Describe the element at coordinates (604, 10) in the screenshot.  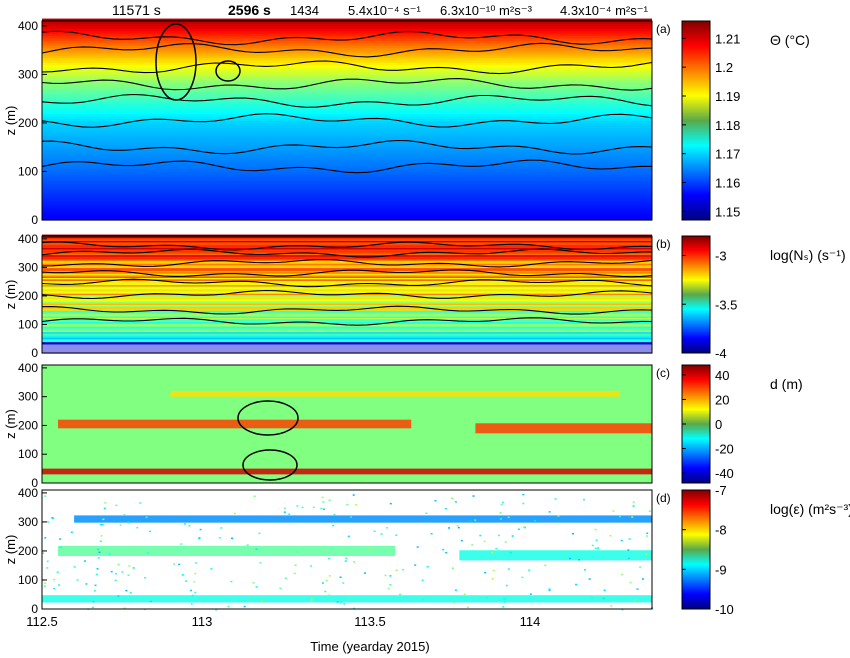
I see `annotation-value-6: 4.3x10⁻⁴ m²s⁻¹` at that location.